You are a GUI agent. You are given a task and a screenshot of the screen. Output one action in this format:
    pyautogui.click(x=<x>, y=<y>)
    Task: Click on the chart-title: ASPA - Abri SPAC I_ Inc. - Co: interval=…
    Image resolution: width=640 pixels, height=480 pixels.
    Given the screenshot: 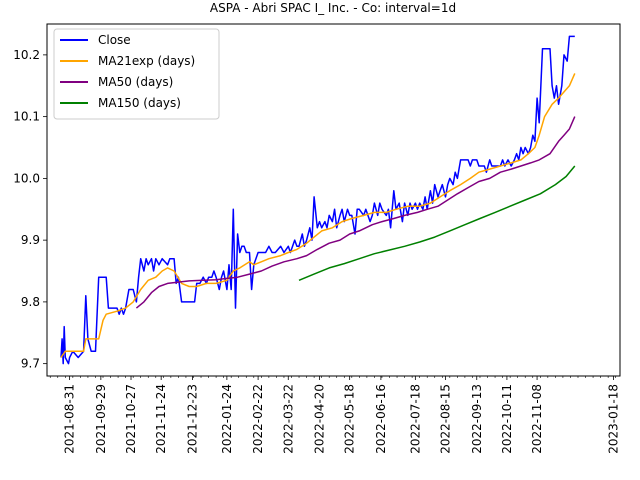 What is the action you would take?
    pyautogui.click(x=333, y=8)
    